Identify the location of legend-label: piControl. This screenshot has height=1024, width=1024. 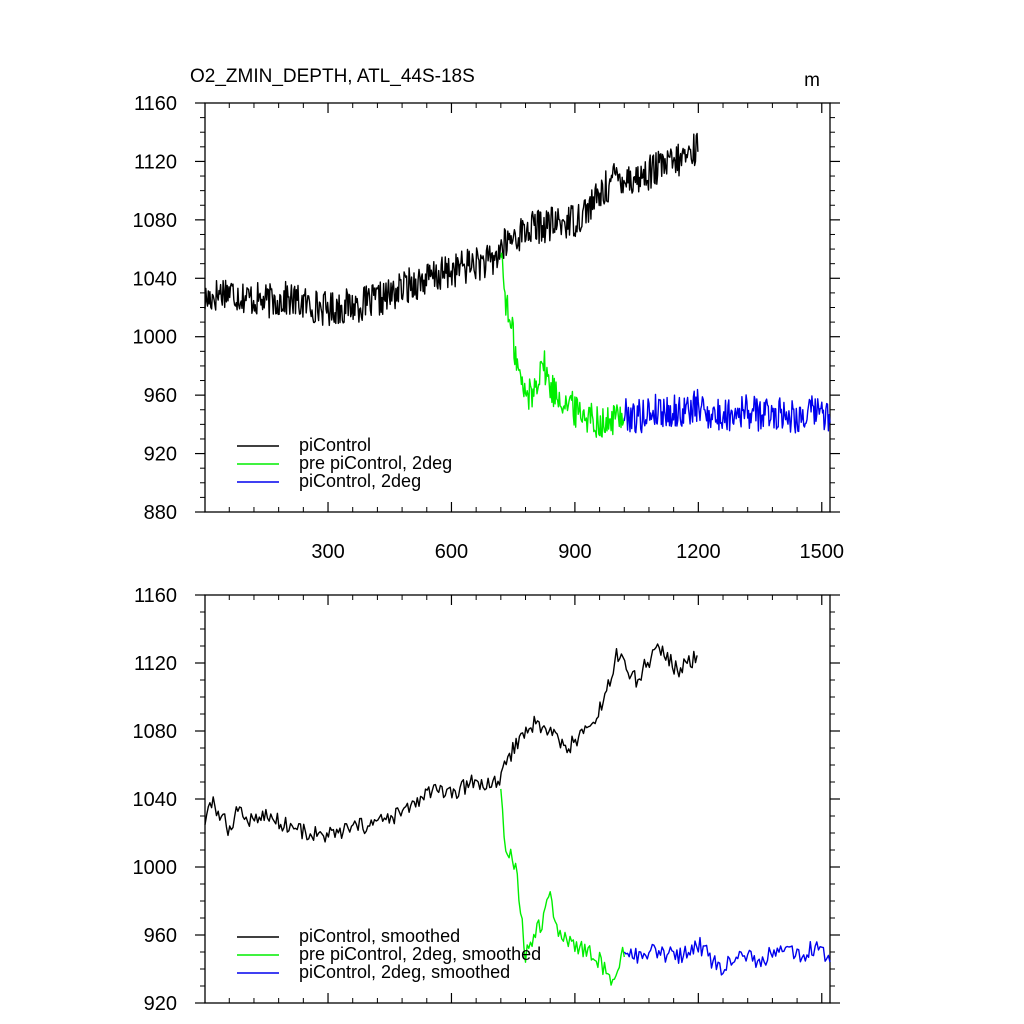
(335, 445).